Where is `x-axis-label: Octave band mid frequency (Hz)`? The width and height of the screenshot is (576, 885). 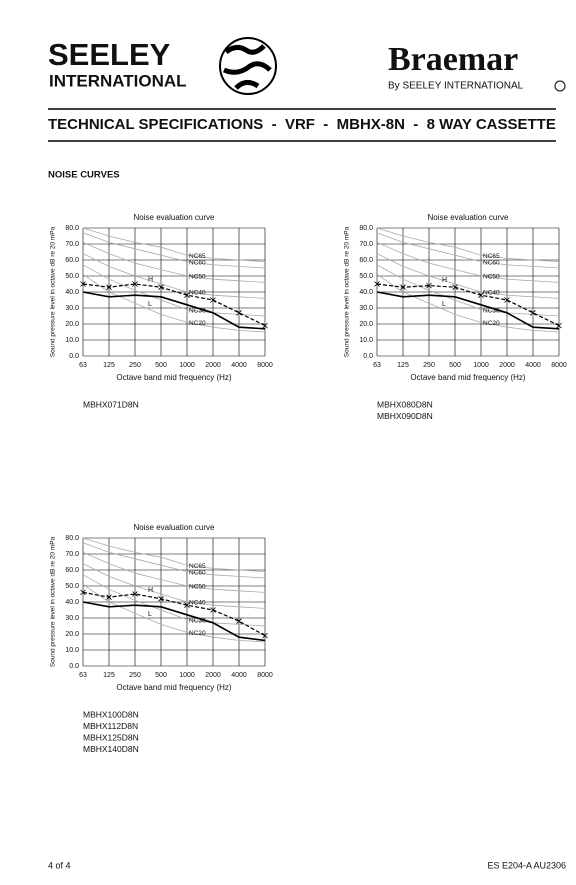
x-axis-label: Octave band mid frequency (Hz) is located at coordinates (173, 687).